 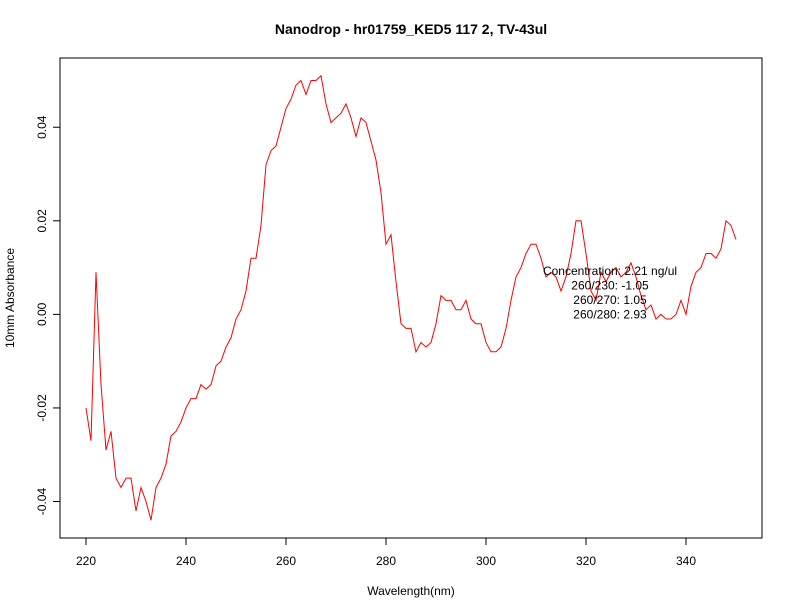 What do you see at coordinates (42, 221) in the screenshot?
I see `y-tick-label: 0.02` at bounding box center [42, 221].